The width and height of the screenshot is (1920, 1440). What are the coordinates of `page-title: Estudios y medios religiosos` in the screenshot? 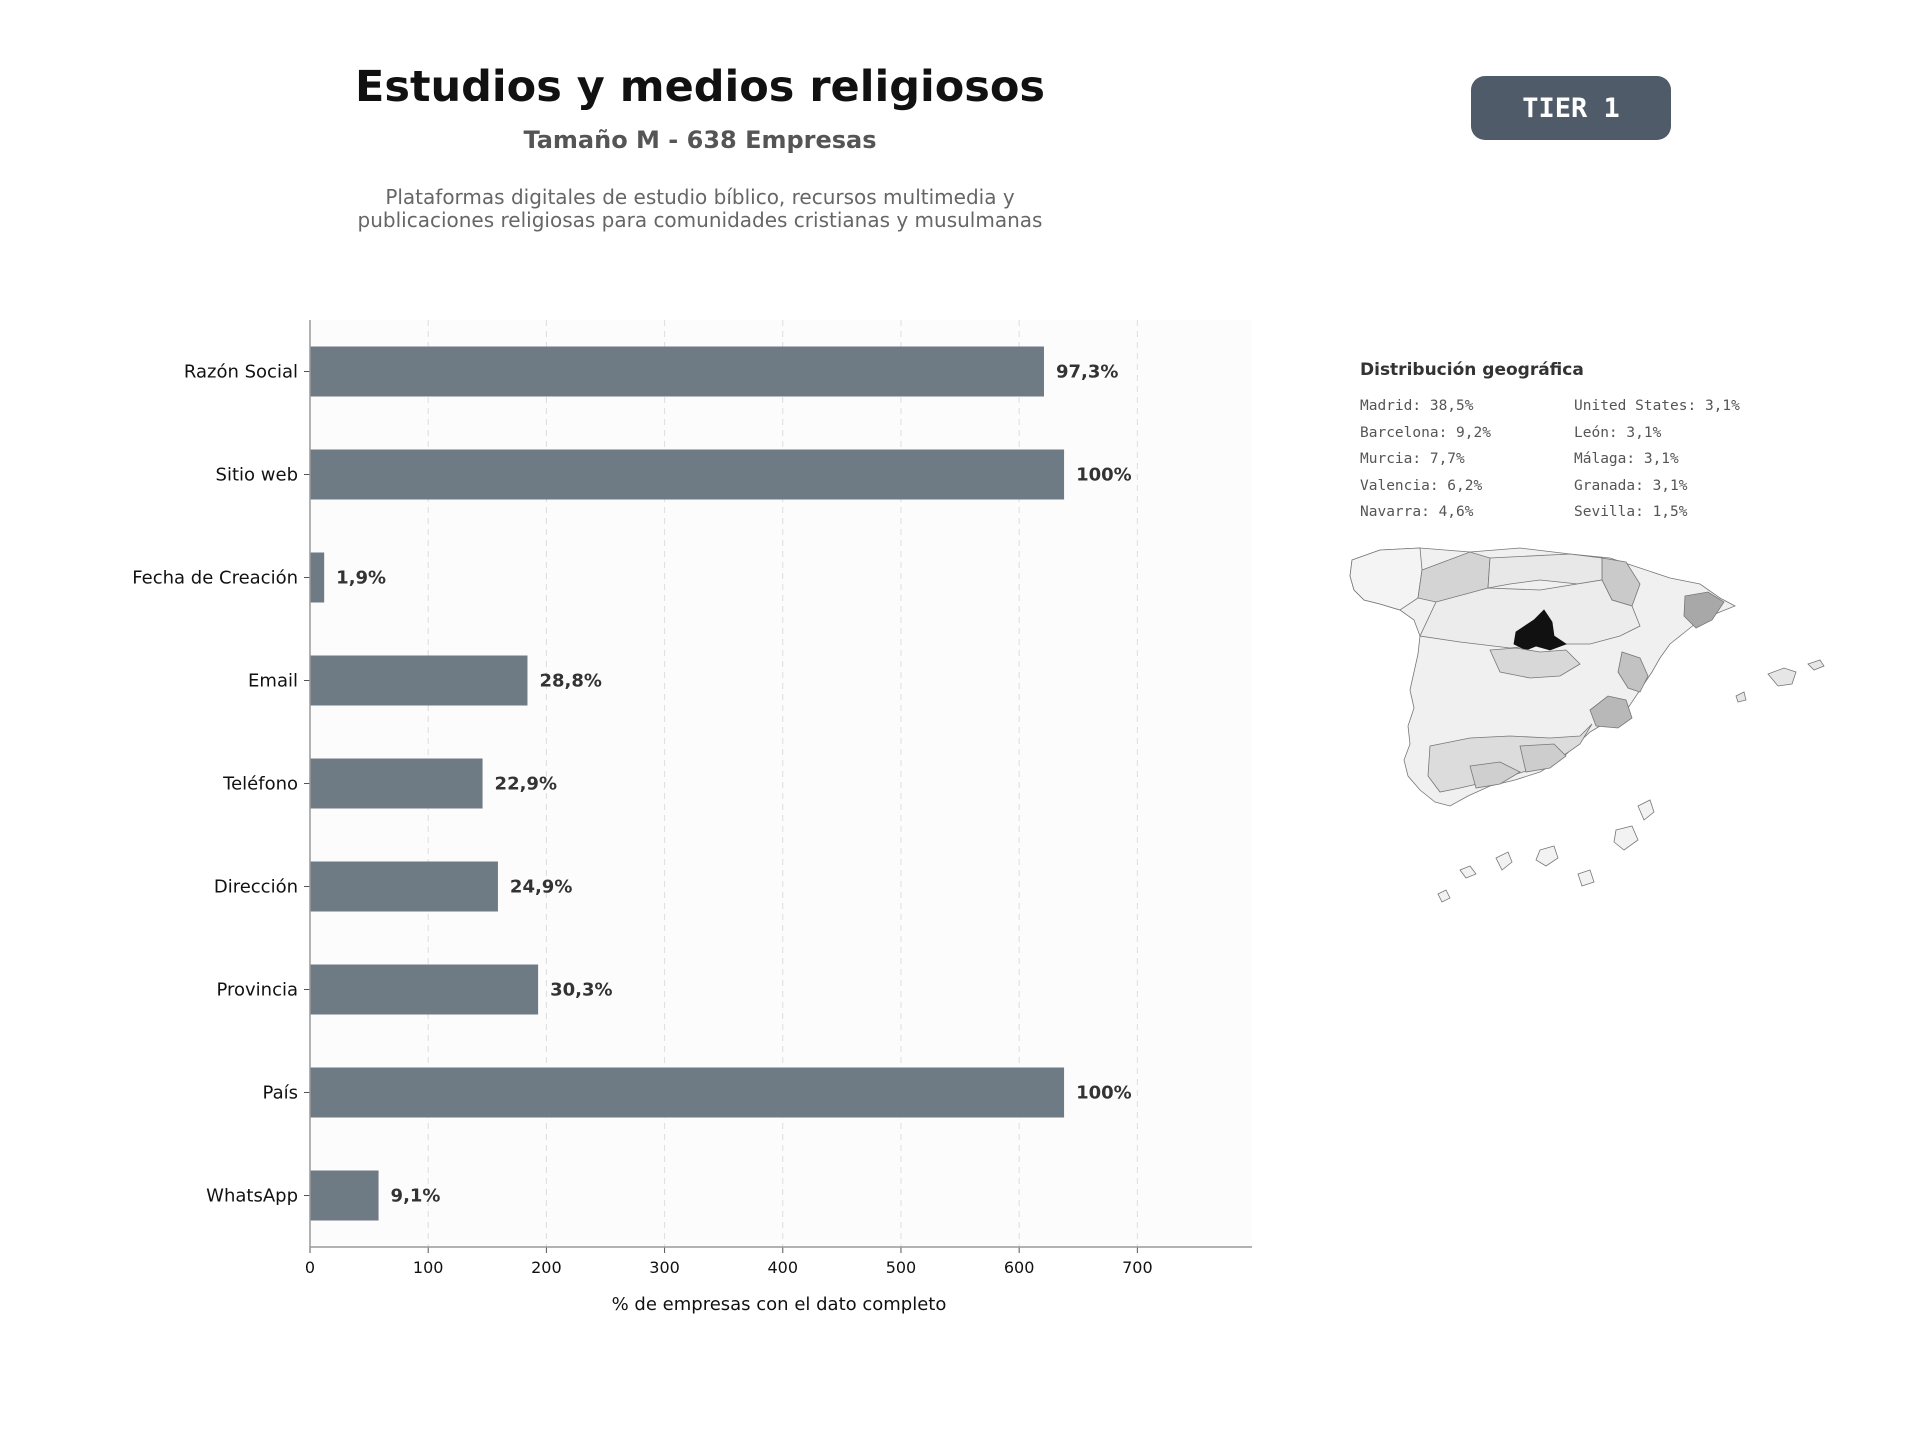 It's located at (700, 87).